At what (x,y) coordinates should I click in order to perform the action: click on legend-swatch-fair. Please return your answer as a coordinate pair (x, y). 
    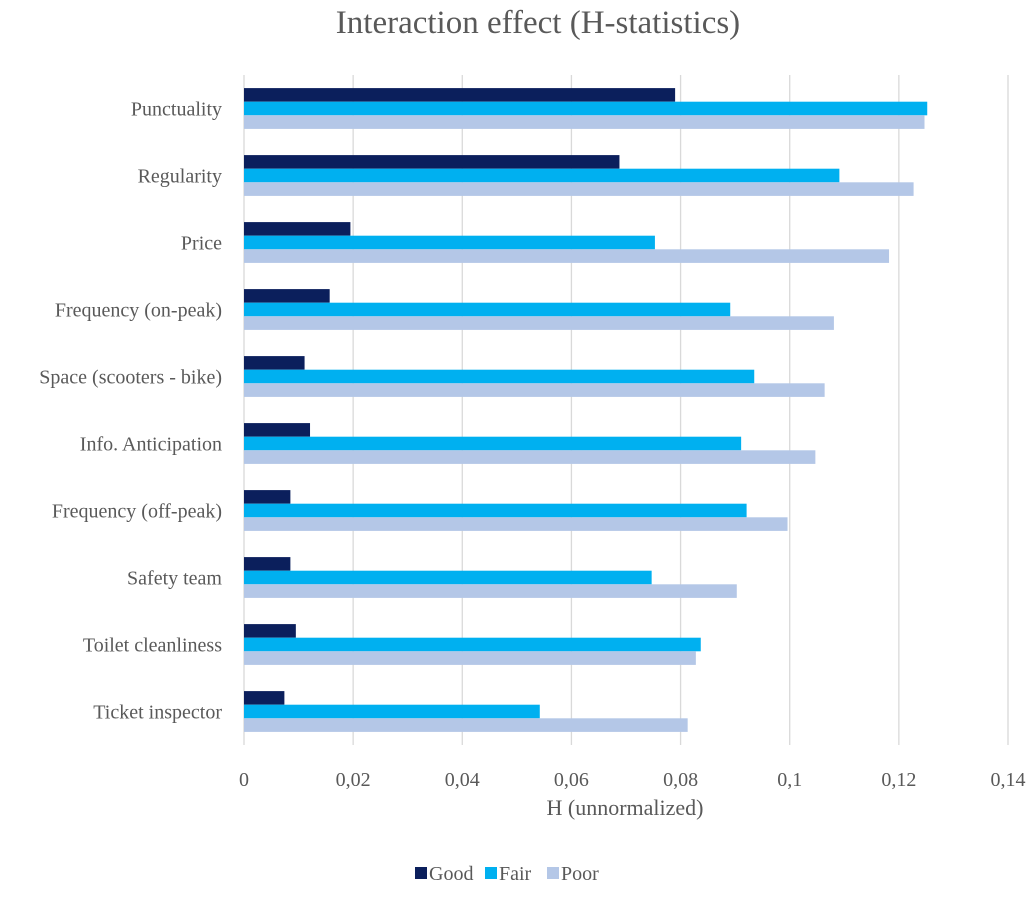
    Looking at the image, I should click on (491, 873).